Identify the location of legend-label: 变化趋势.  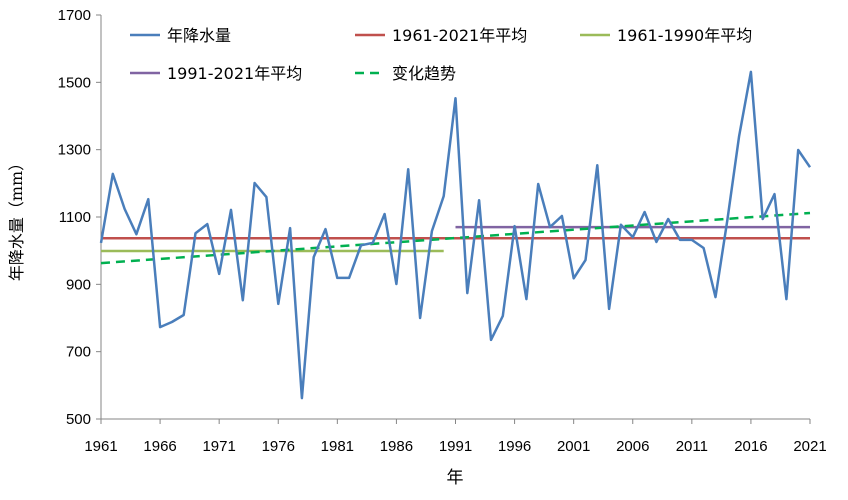
(424, 73).